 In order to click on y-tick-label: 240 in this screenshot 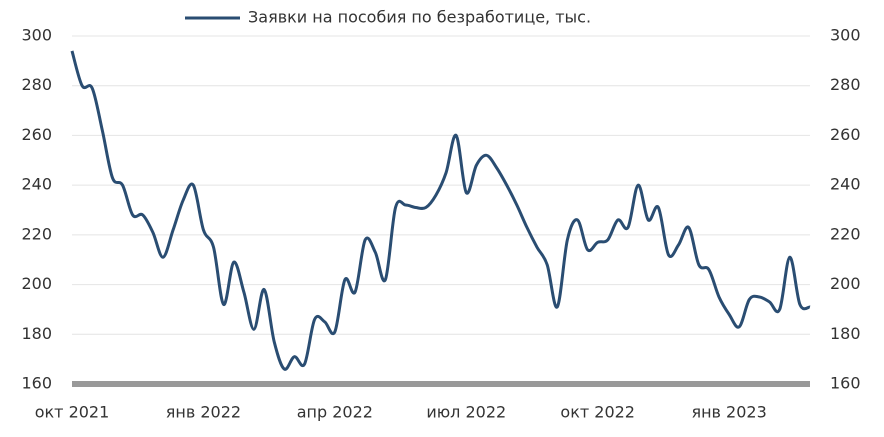, I will do `click(36, 184)`.